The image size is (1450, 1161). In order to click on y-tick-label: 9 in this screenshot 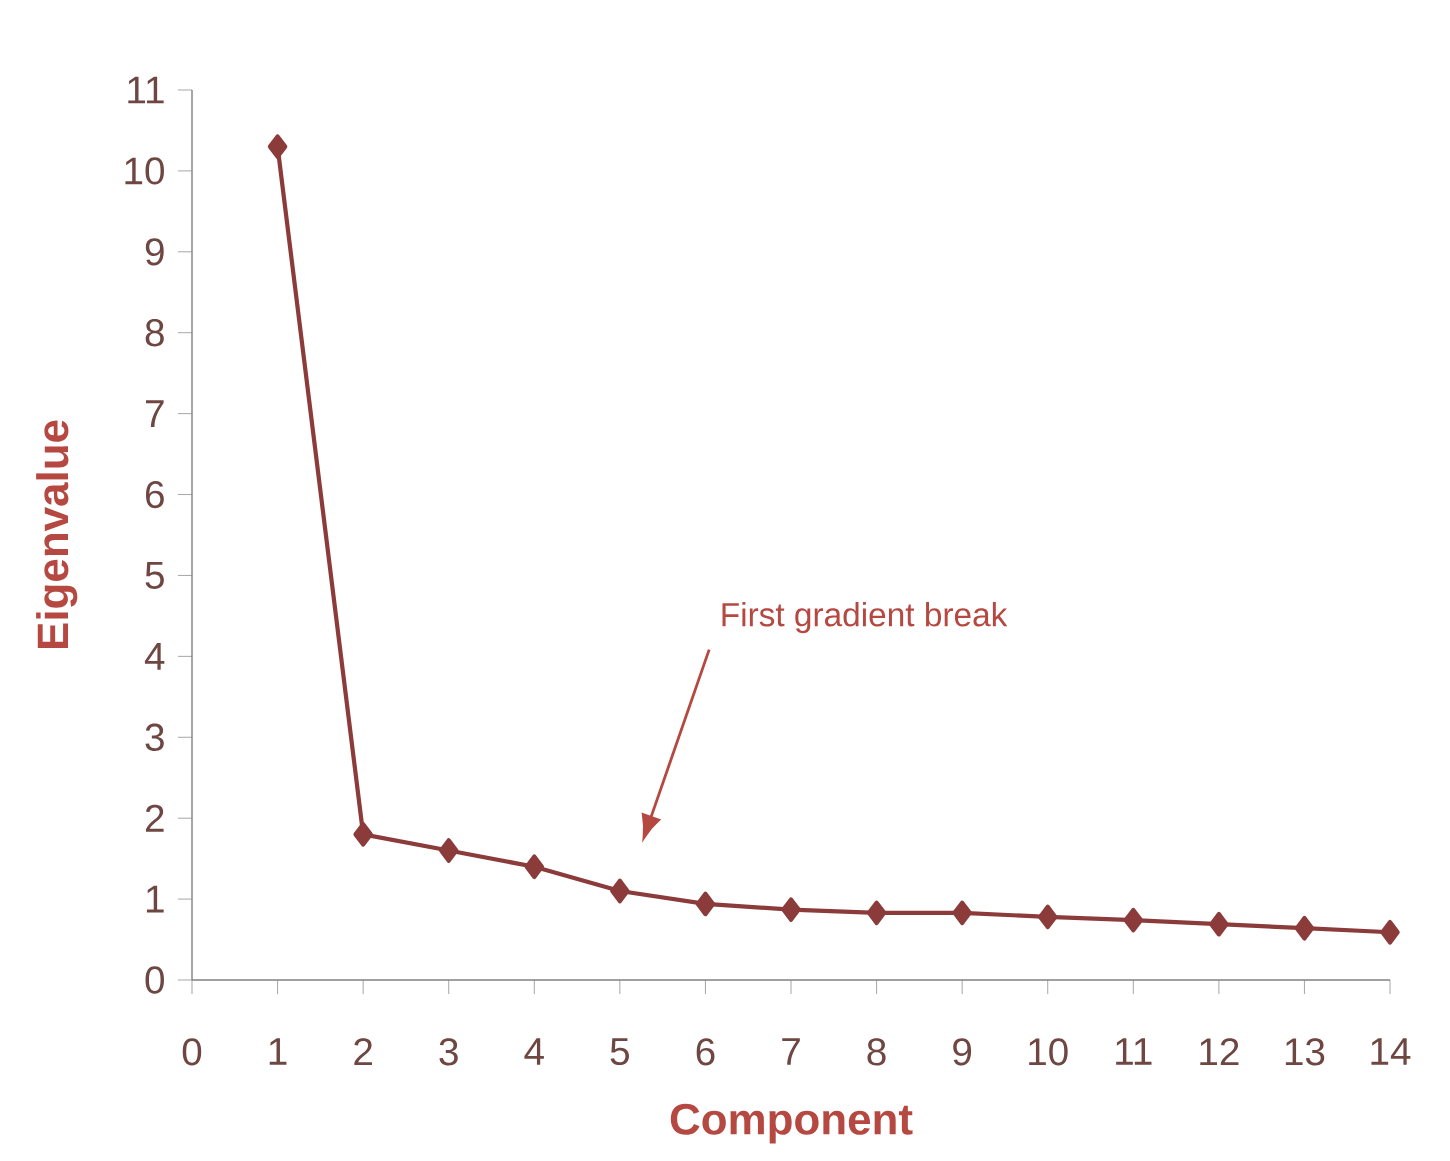, I will do `click(154, 252)`.